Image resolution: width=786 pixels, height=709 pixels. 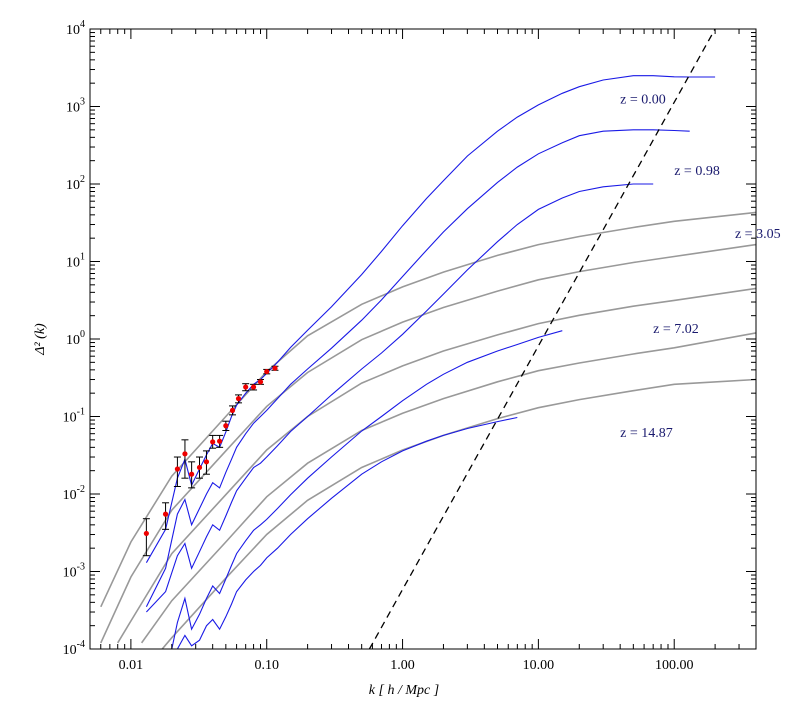 I want to click on x-axis-label: k [ h / Mpc ], so click(x=404, y=690).